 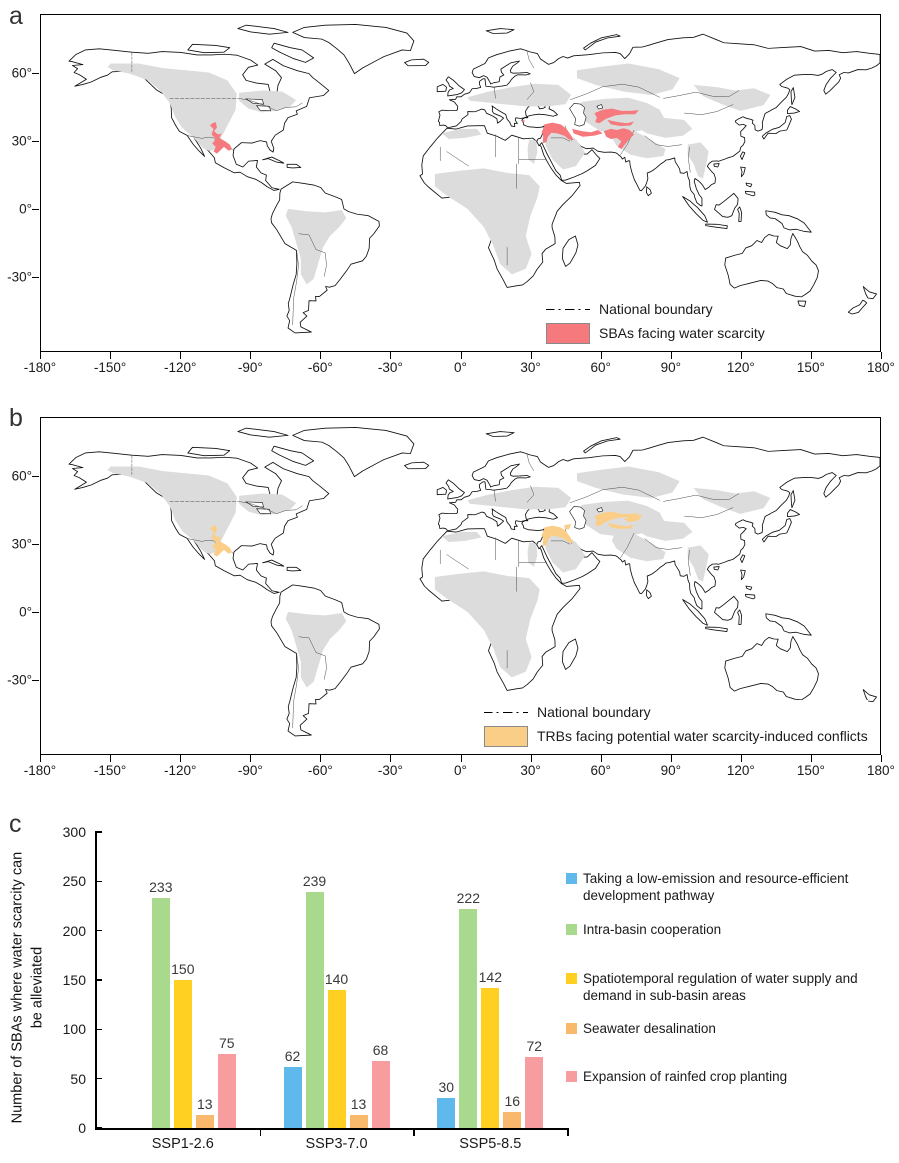 I want to click on y-tick-label: 100, so click(x=74, y=1029).